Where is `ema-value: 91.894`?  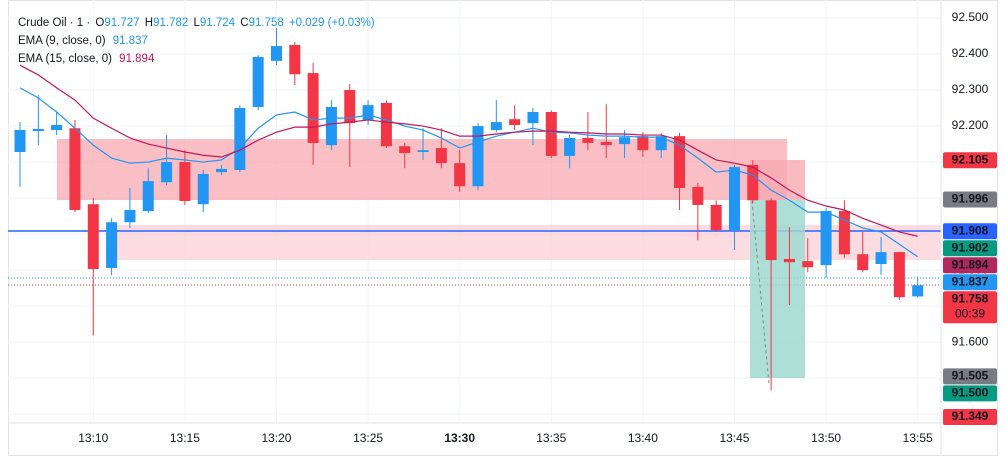
ema-value: 91.894 is located at coordinates (137, 59).